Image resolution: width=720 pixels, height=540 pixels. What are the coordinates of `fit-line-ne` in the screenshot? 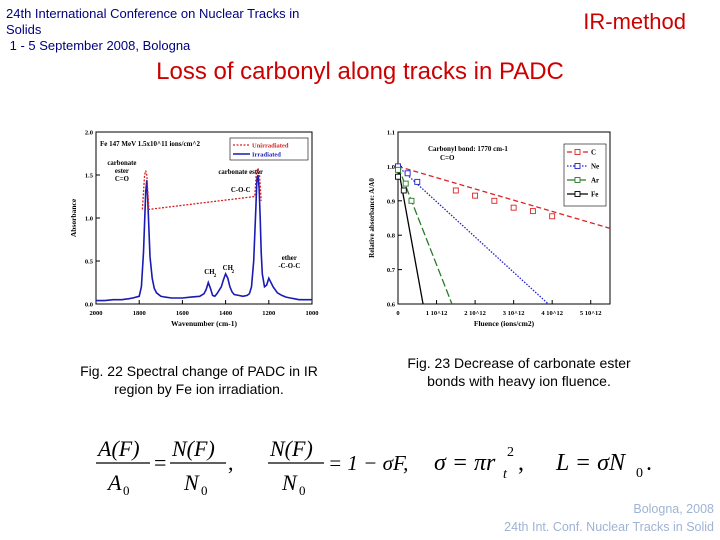 It's located at (473, 234).